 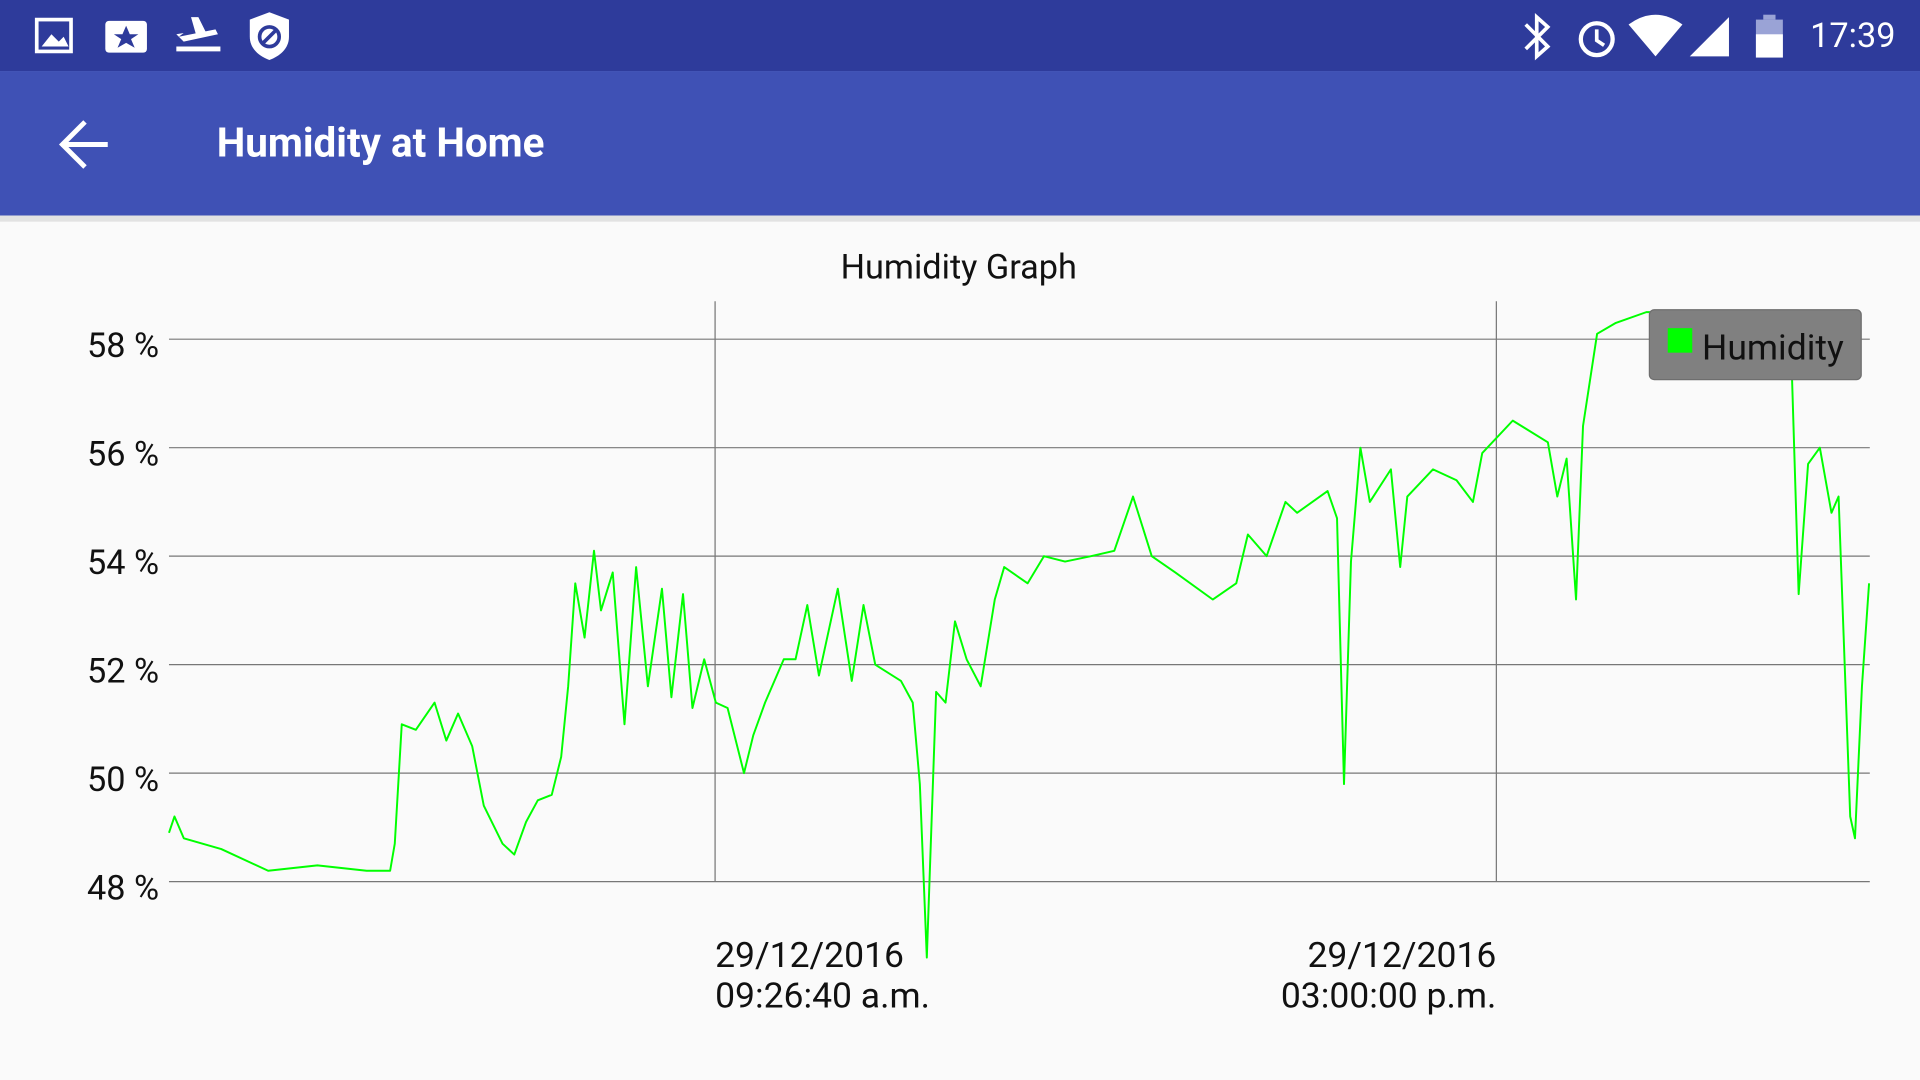 What do you see at coordinates (198, 34) in the screenshot?
I see `flight-icon` at bounding box center [198, 34].